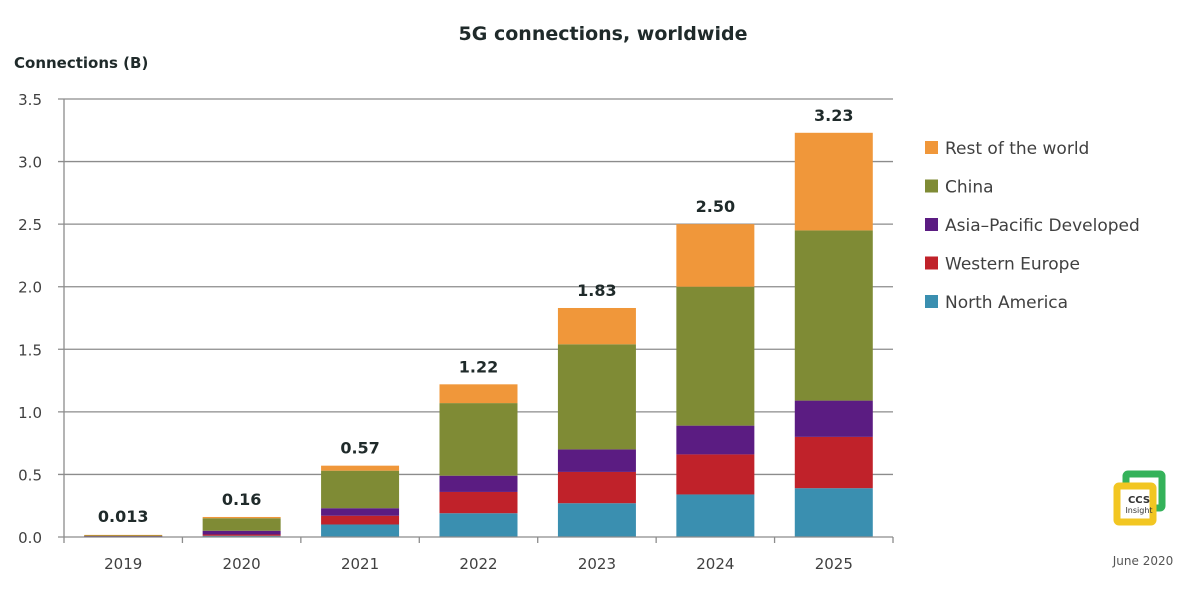 Image resolution: width=1200 pixels, height=603 pixels. Describe the element at coordinates (241, 517) in the screenshot. I see `bar-segment-rest-of-the-world-2020` at that location.